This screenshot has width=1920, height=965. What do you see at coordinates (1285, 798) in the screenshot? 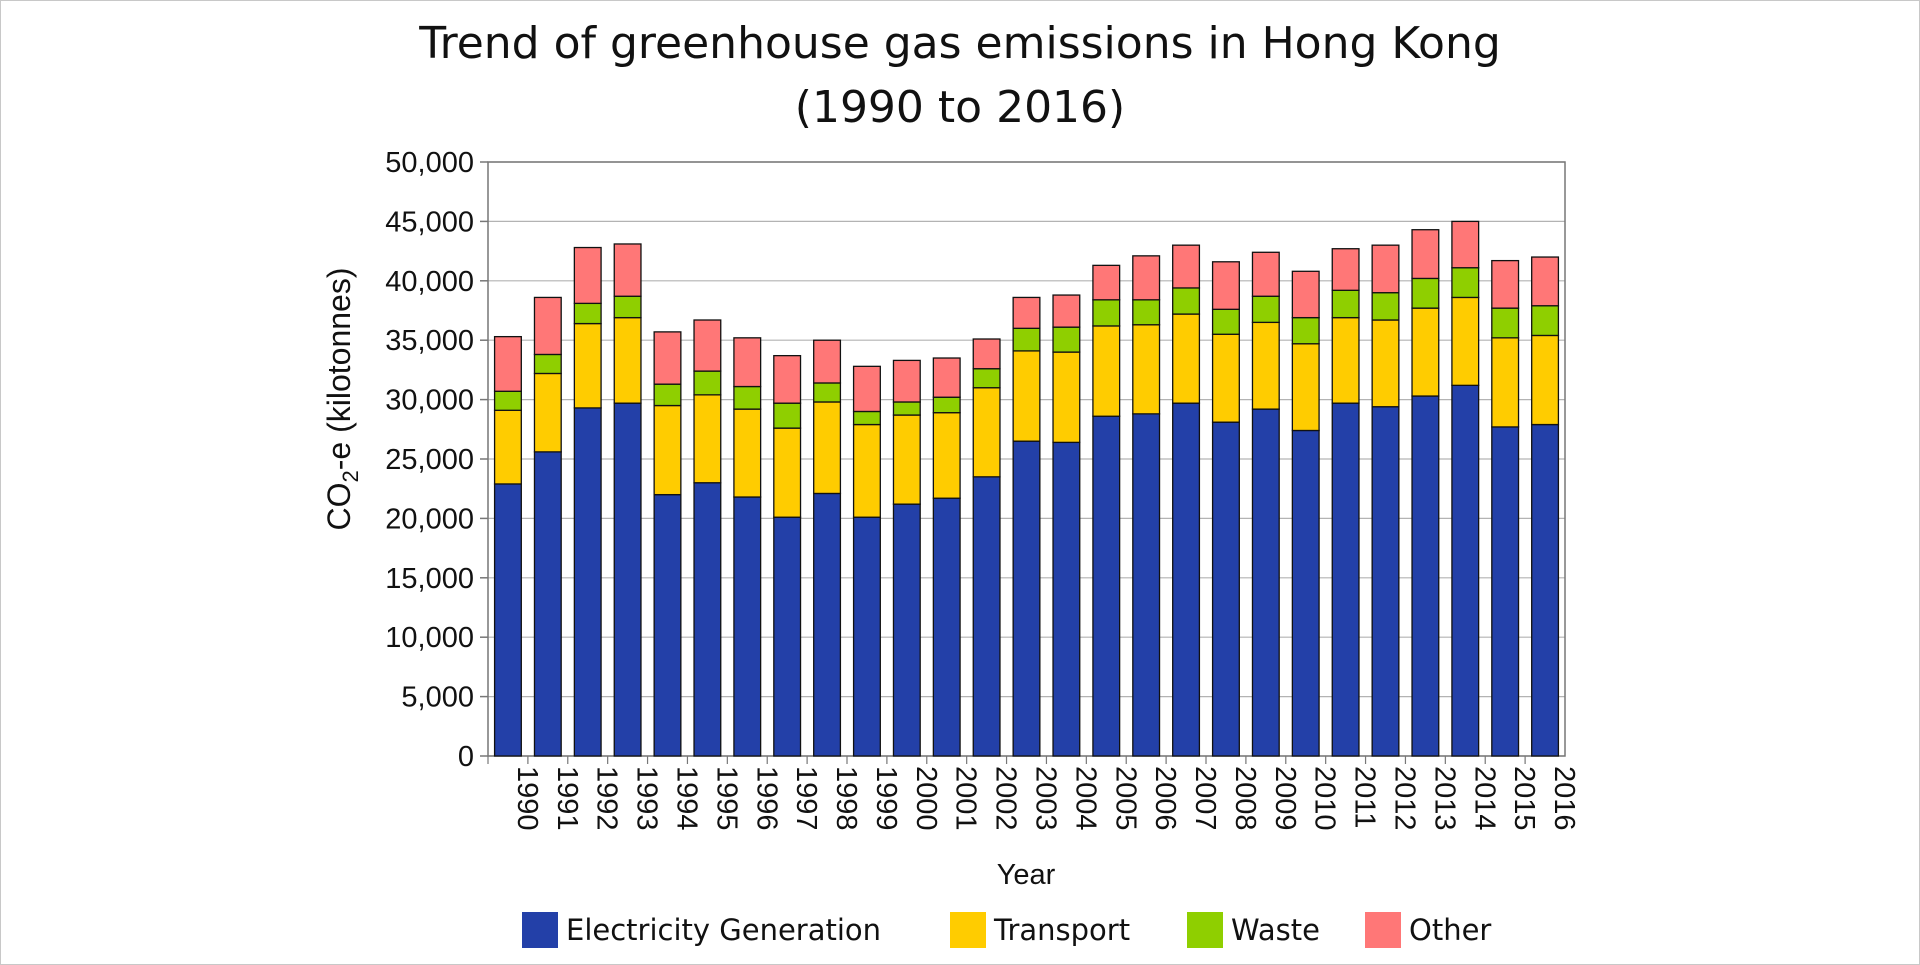
I see `x-tick-label: 2009` at bounding box center [1285, 798].